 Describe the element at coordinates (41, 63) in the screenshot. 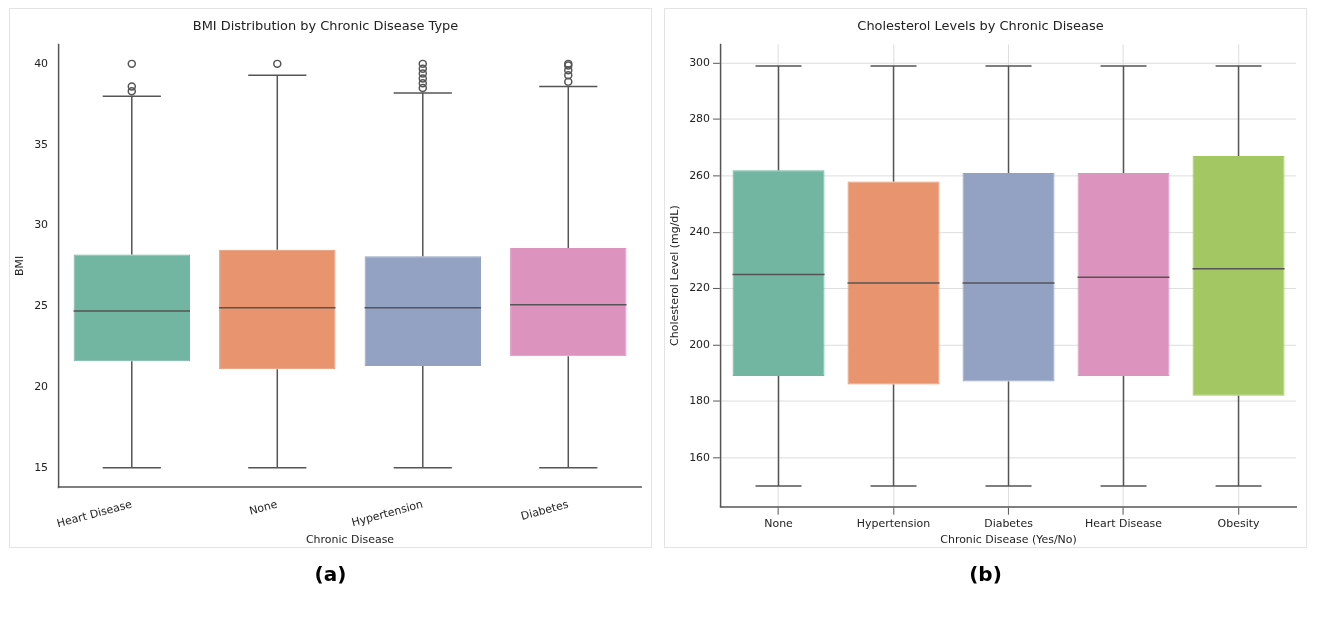

I see `y-tick-label: 40` at that location.